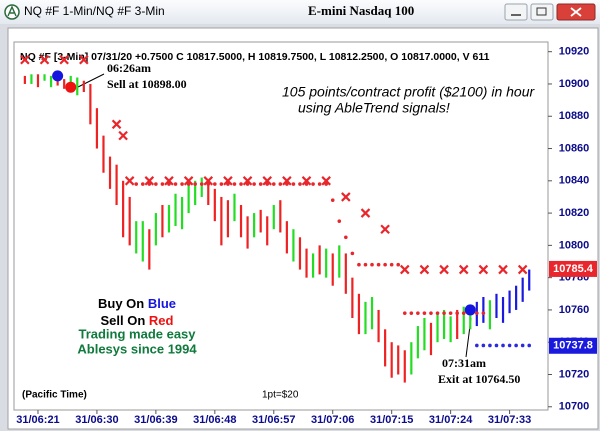  What do you see at coordinates (54, 395) in the screenshot?
I see `timezone-note: (Pacific Time)` at bounding box center [54, 395].